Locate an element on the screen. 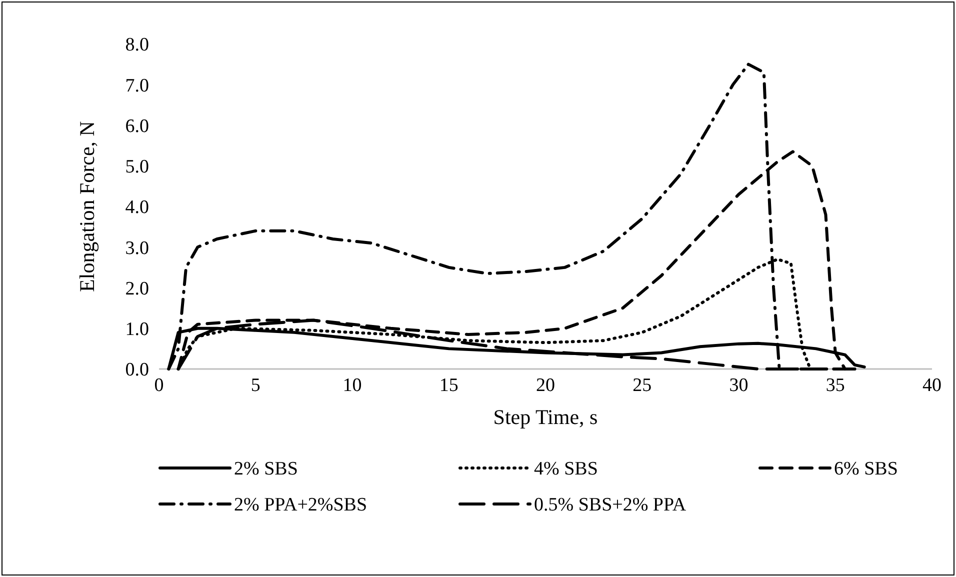 Image resolution: width=956 pixels, height=577 pixels. y-tick-label: 4.0 is located at coordinates (137, 207).